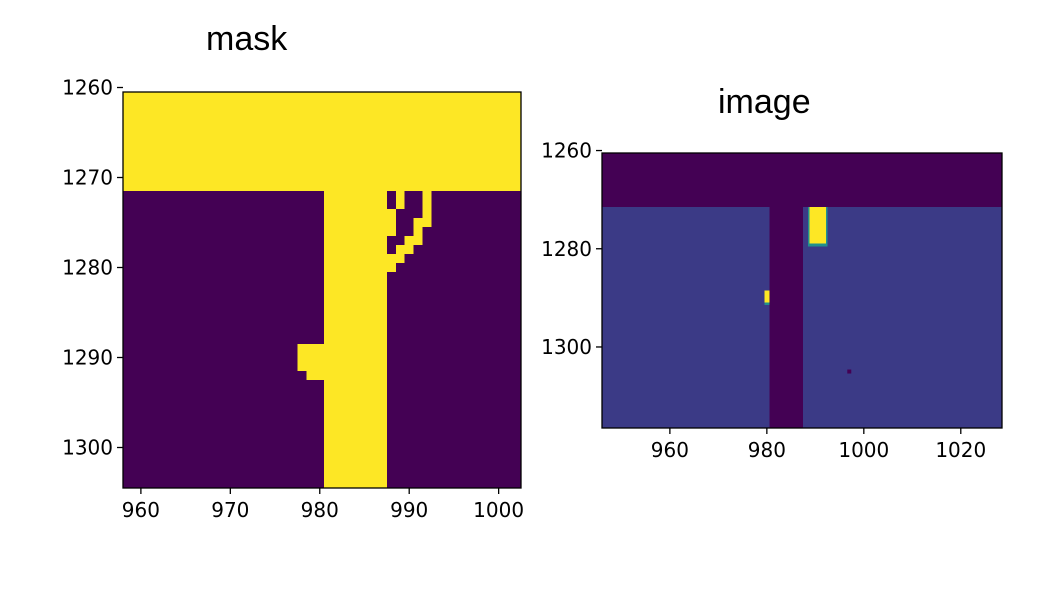 This screenshot has height=613, width=1062. I want to click on image-ytick-label-1280: 1280, so click(566, 249).